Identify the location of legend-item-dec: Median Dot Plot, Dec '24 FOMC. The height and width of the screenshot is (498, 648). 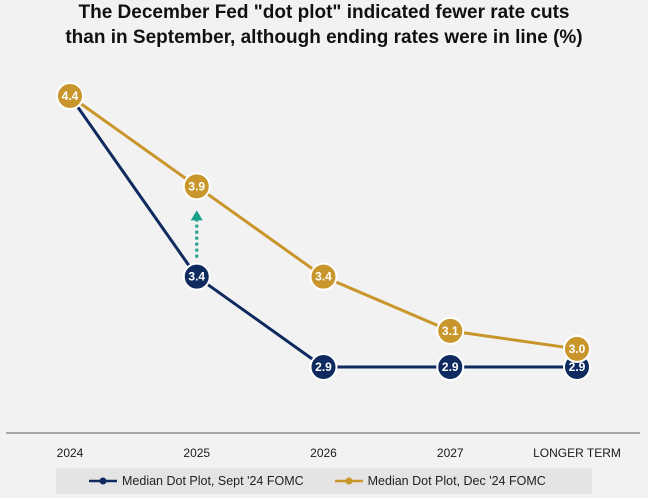
(440, 481).